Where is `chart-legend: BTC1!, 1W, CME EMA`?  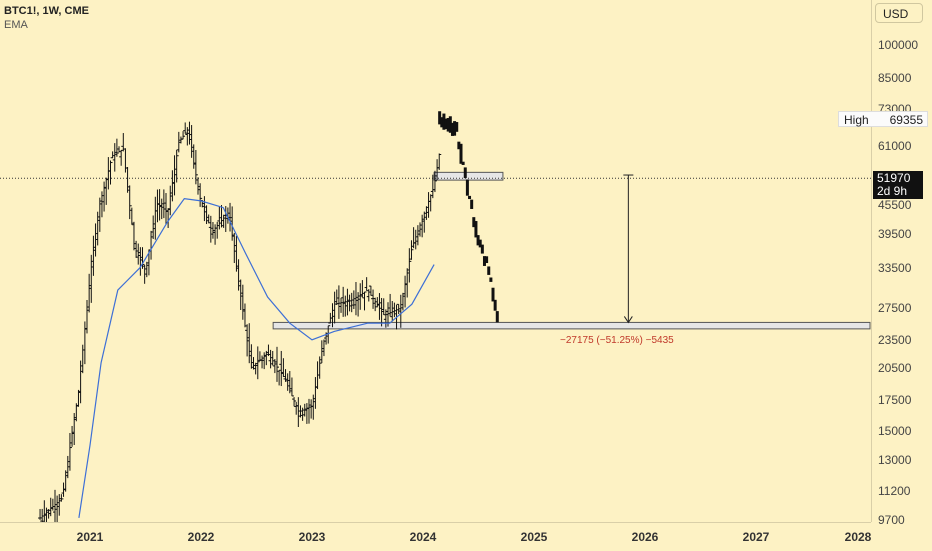
chart-legend: BTC1!, 1W, CME EMA is located at coordinates (46, 18).